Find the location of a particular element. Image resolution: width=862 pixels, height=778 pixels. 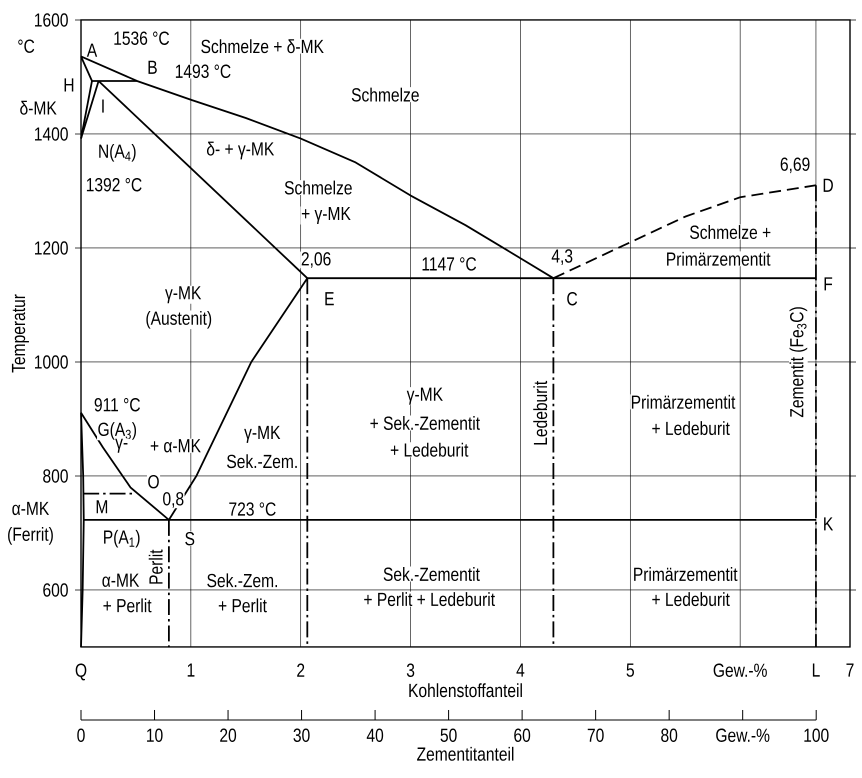

annotation: + γ-MK is located at coordinates (326, 215).